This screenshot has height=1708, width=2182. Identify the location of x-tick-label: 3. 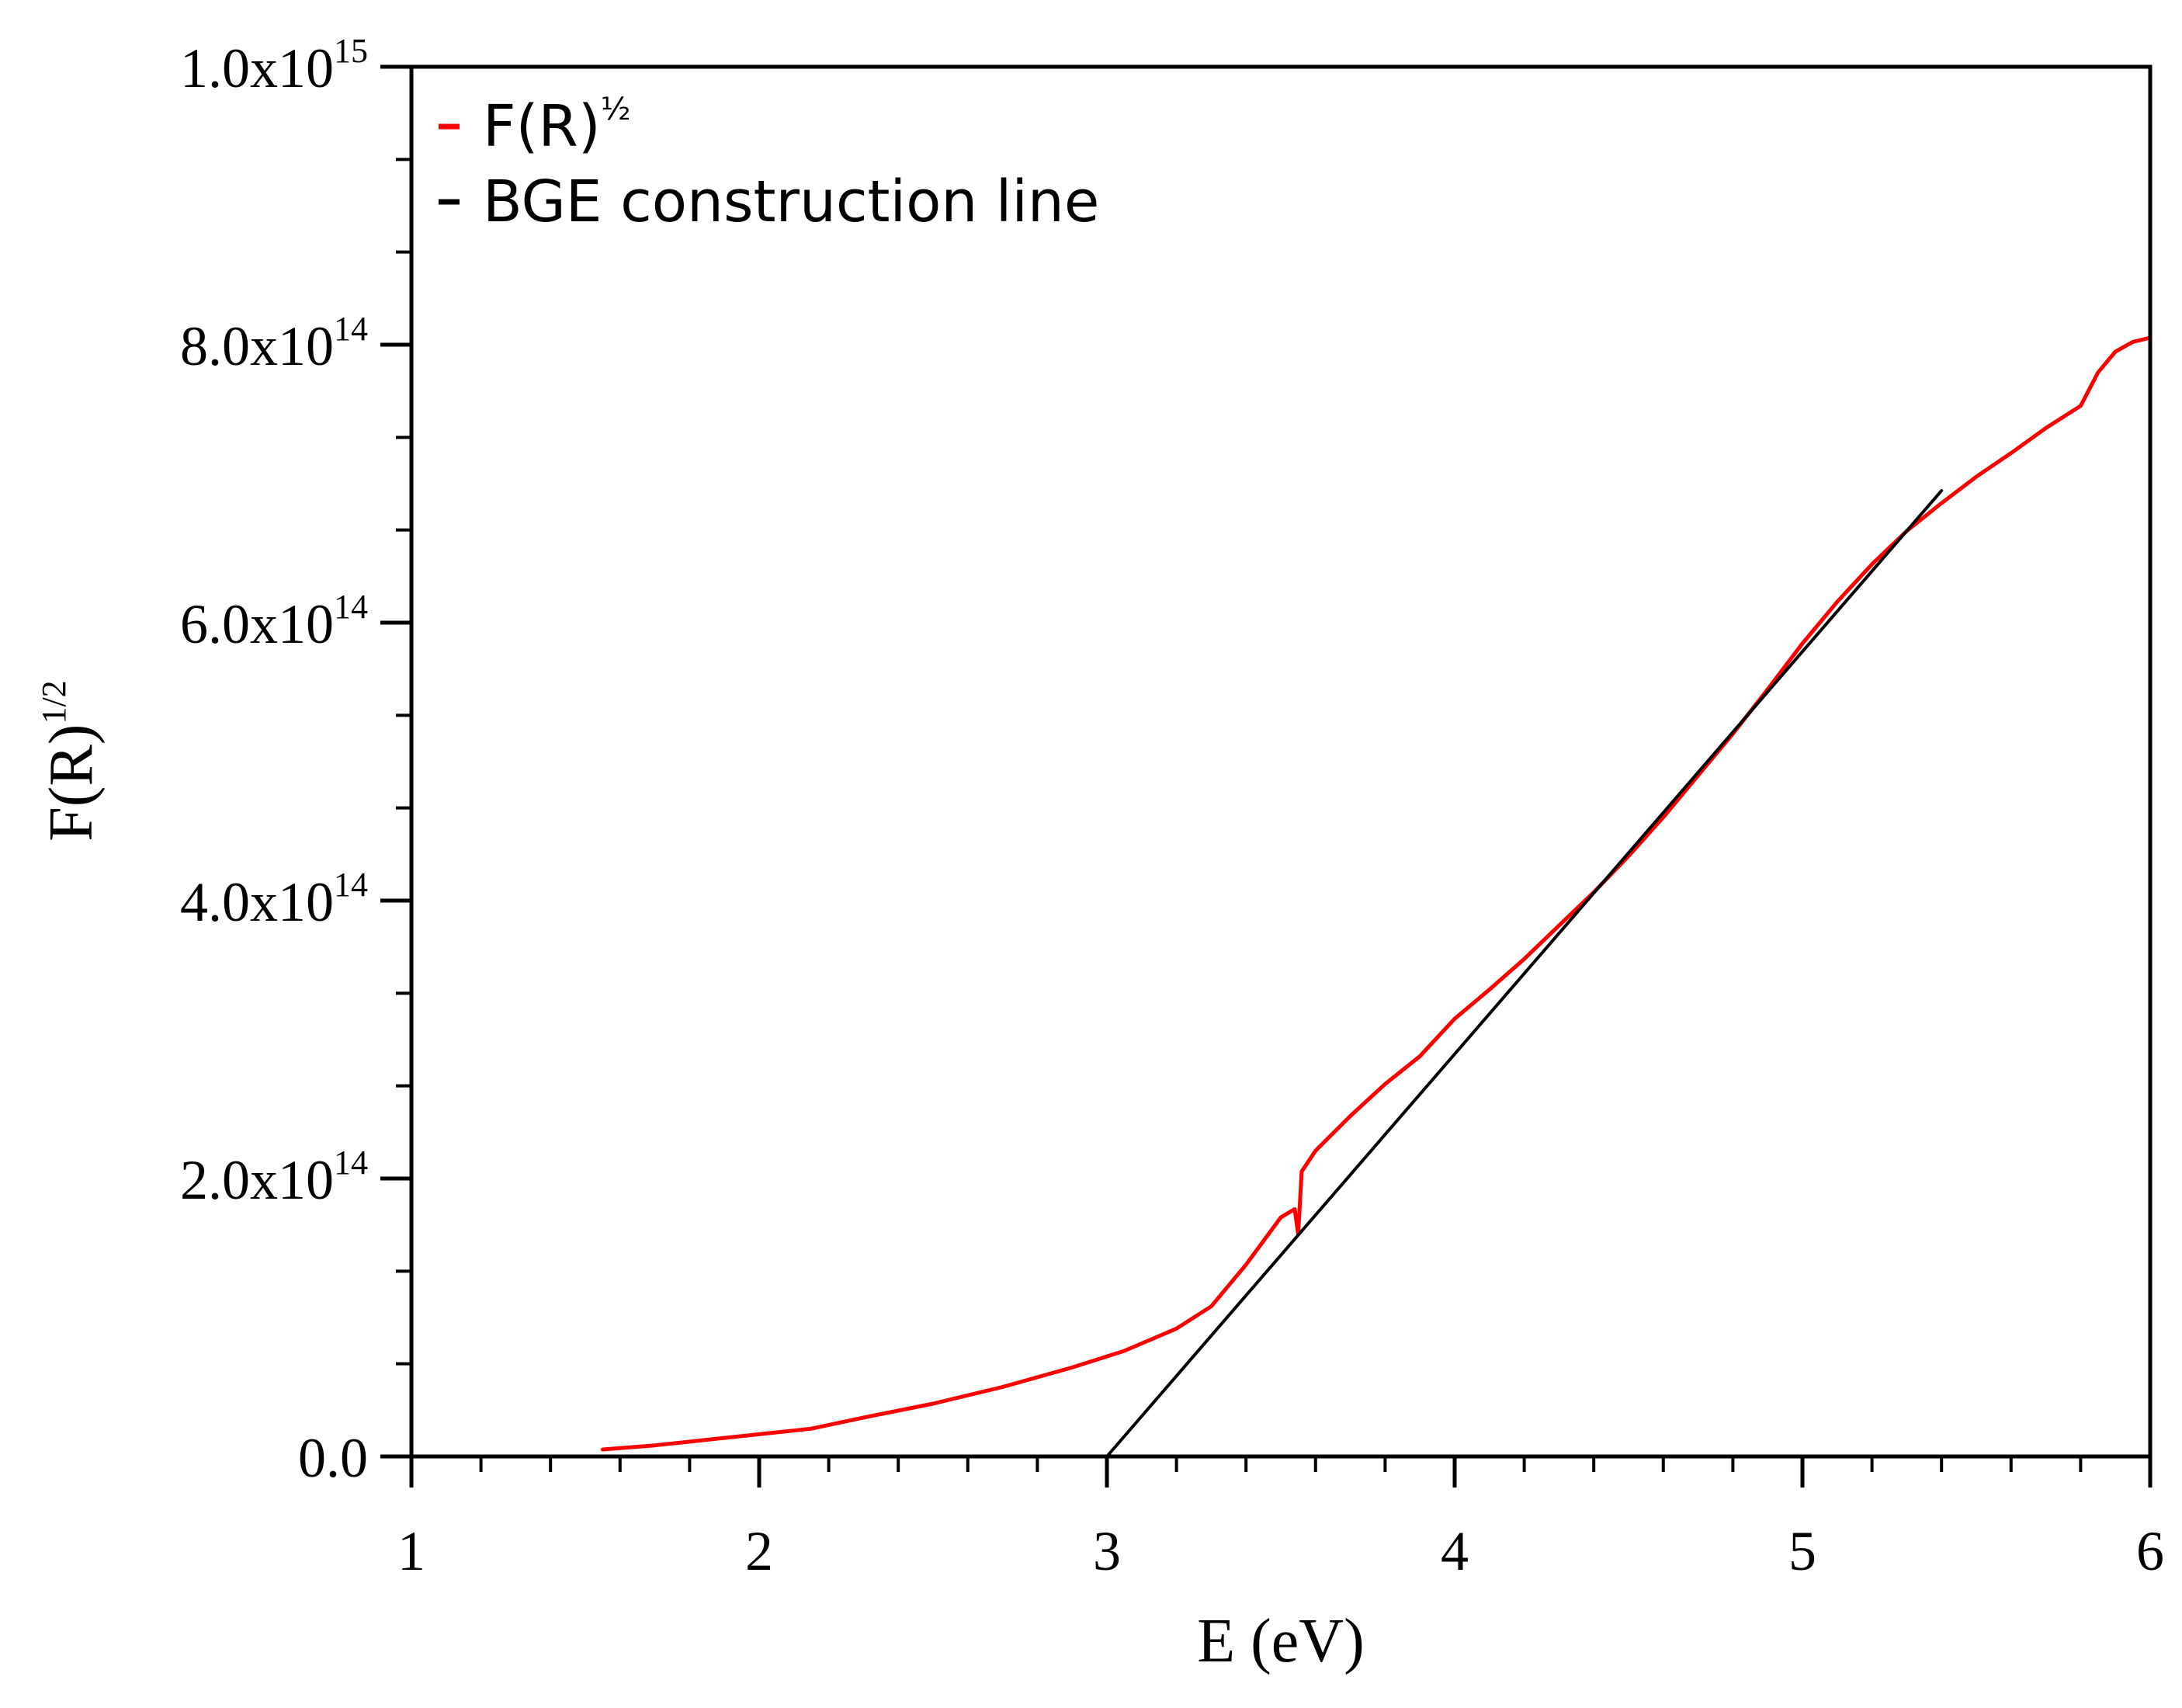
(1107, 1551).